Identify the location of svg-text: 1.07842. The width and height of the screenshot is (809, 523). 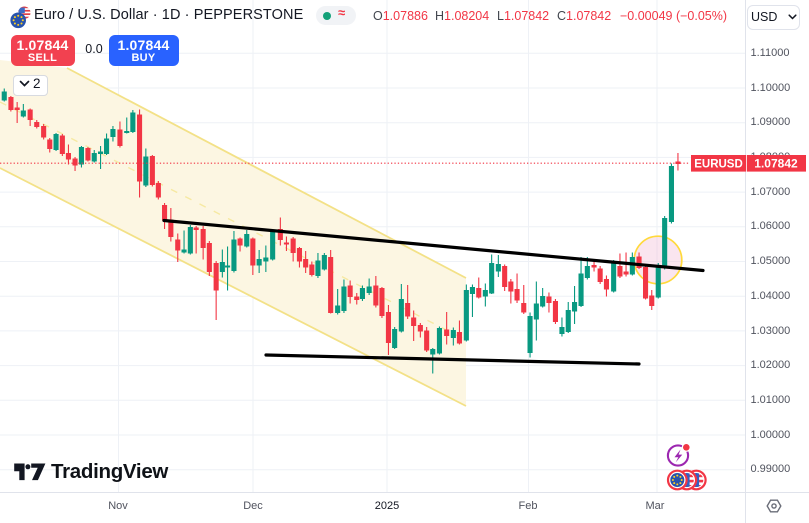
(776, 164).